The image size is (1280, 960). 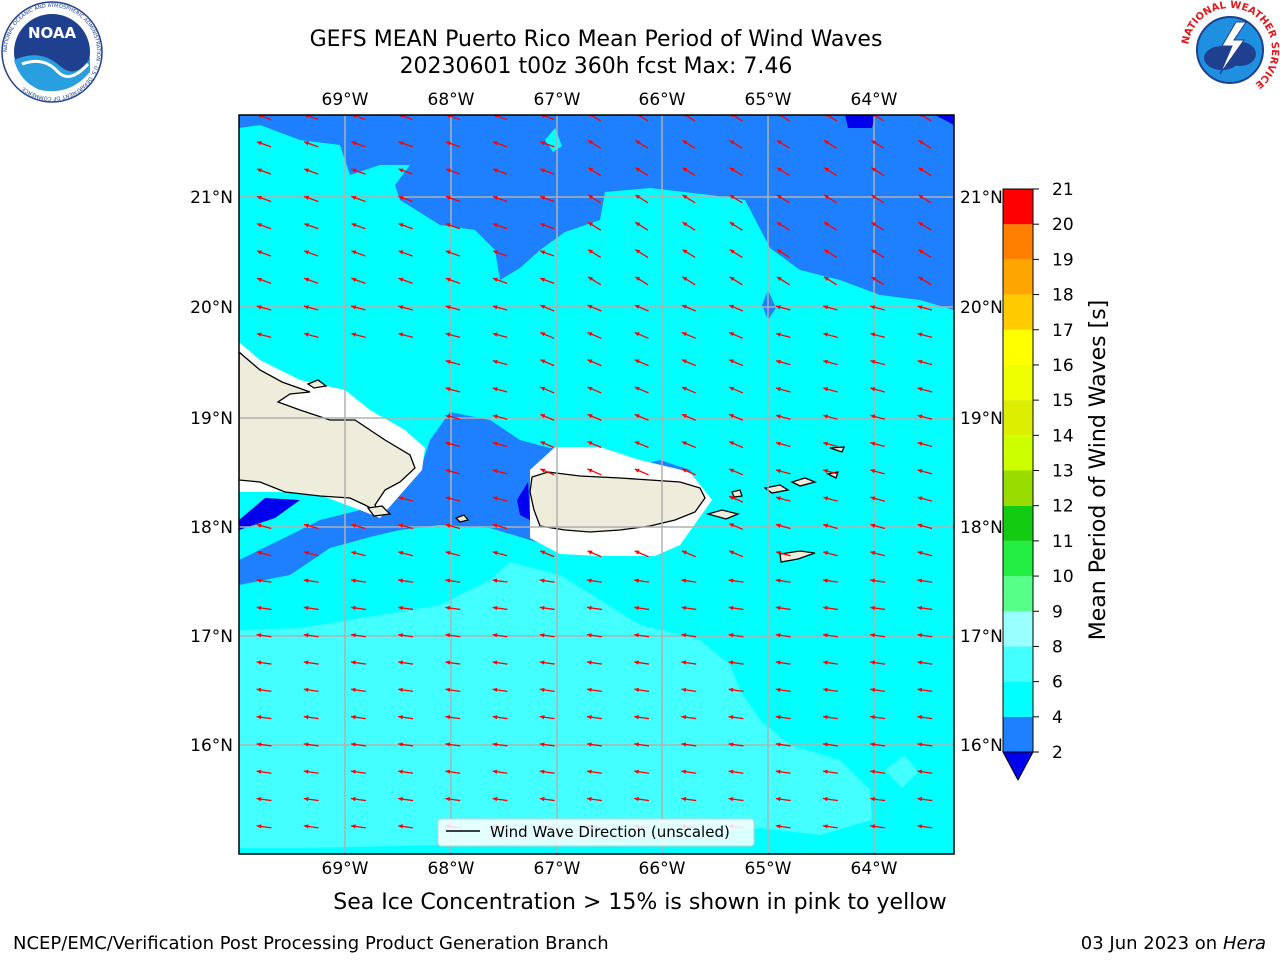 What do you see at coordinates (317, 384) in the screenshot?
I see `tortuga-island` at bounding box center [317, 384].